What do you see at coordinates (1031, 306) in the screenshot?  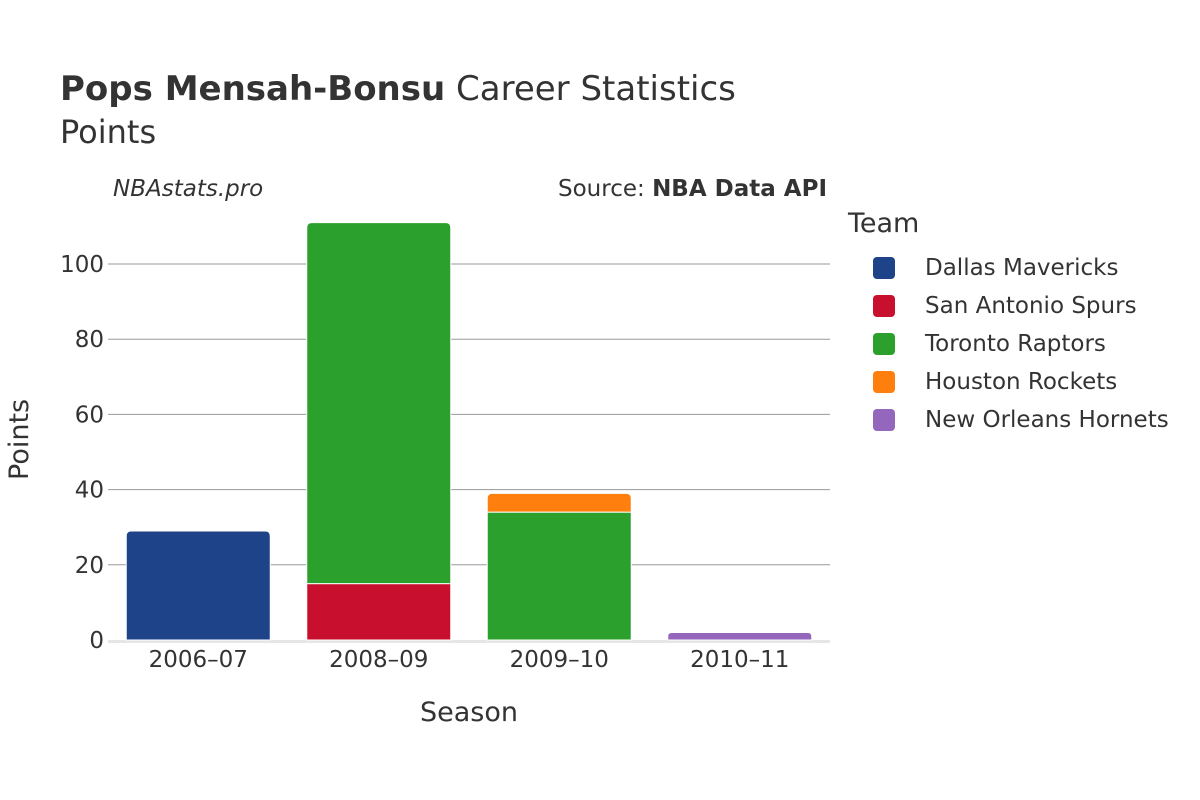 I see `legend-label: San Antonio Spurs` at bounding box center [1031, 306].